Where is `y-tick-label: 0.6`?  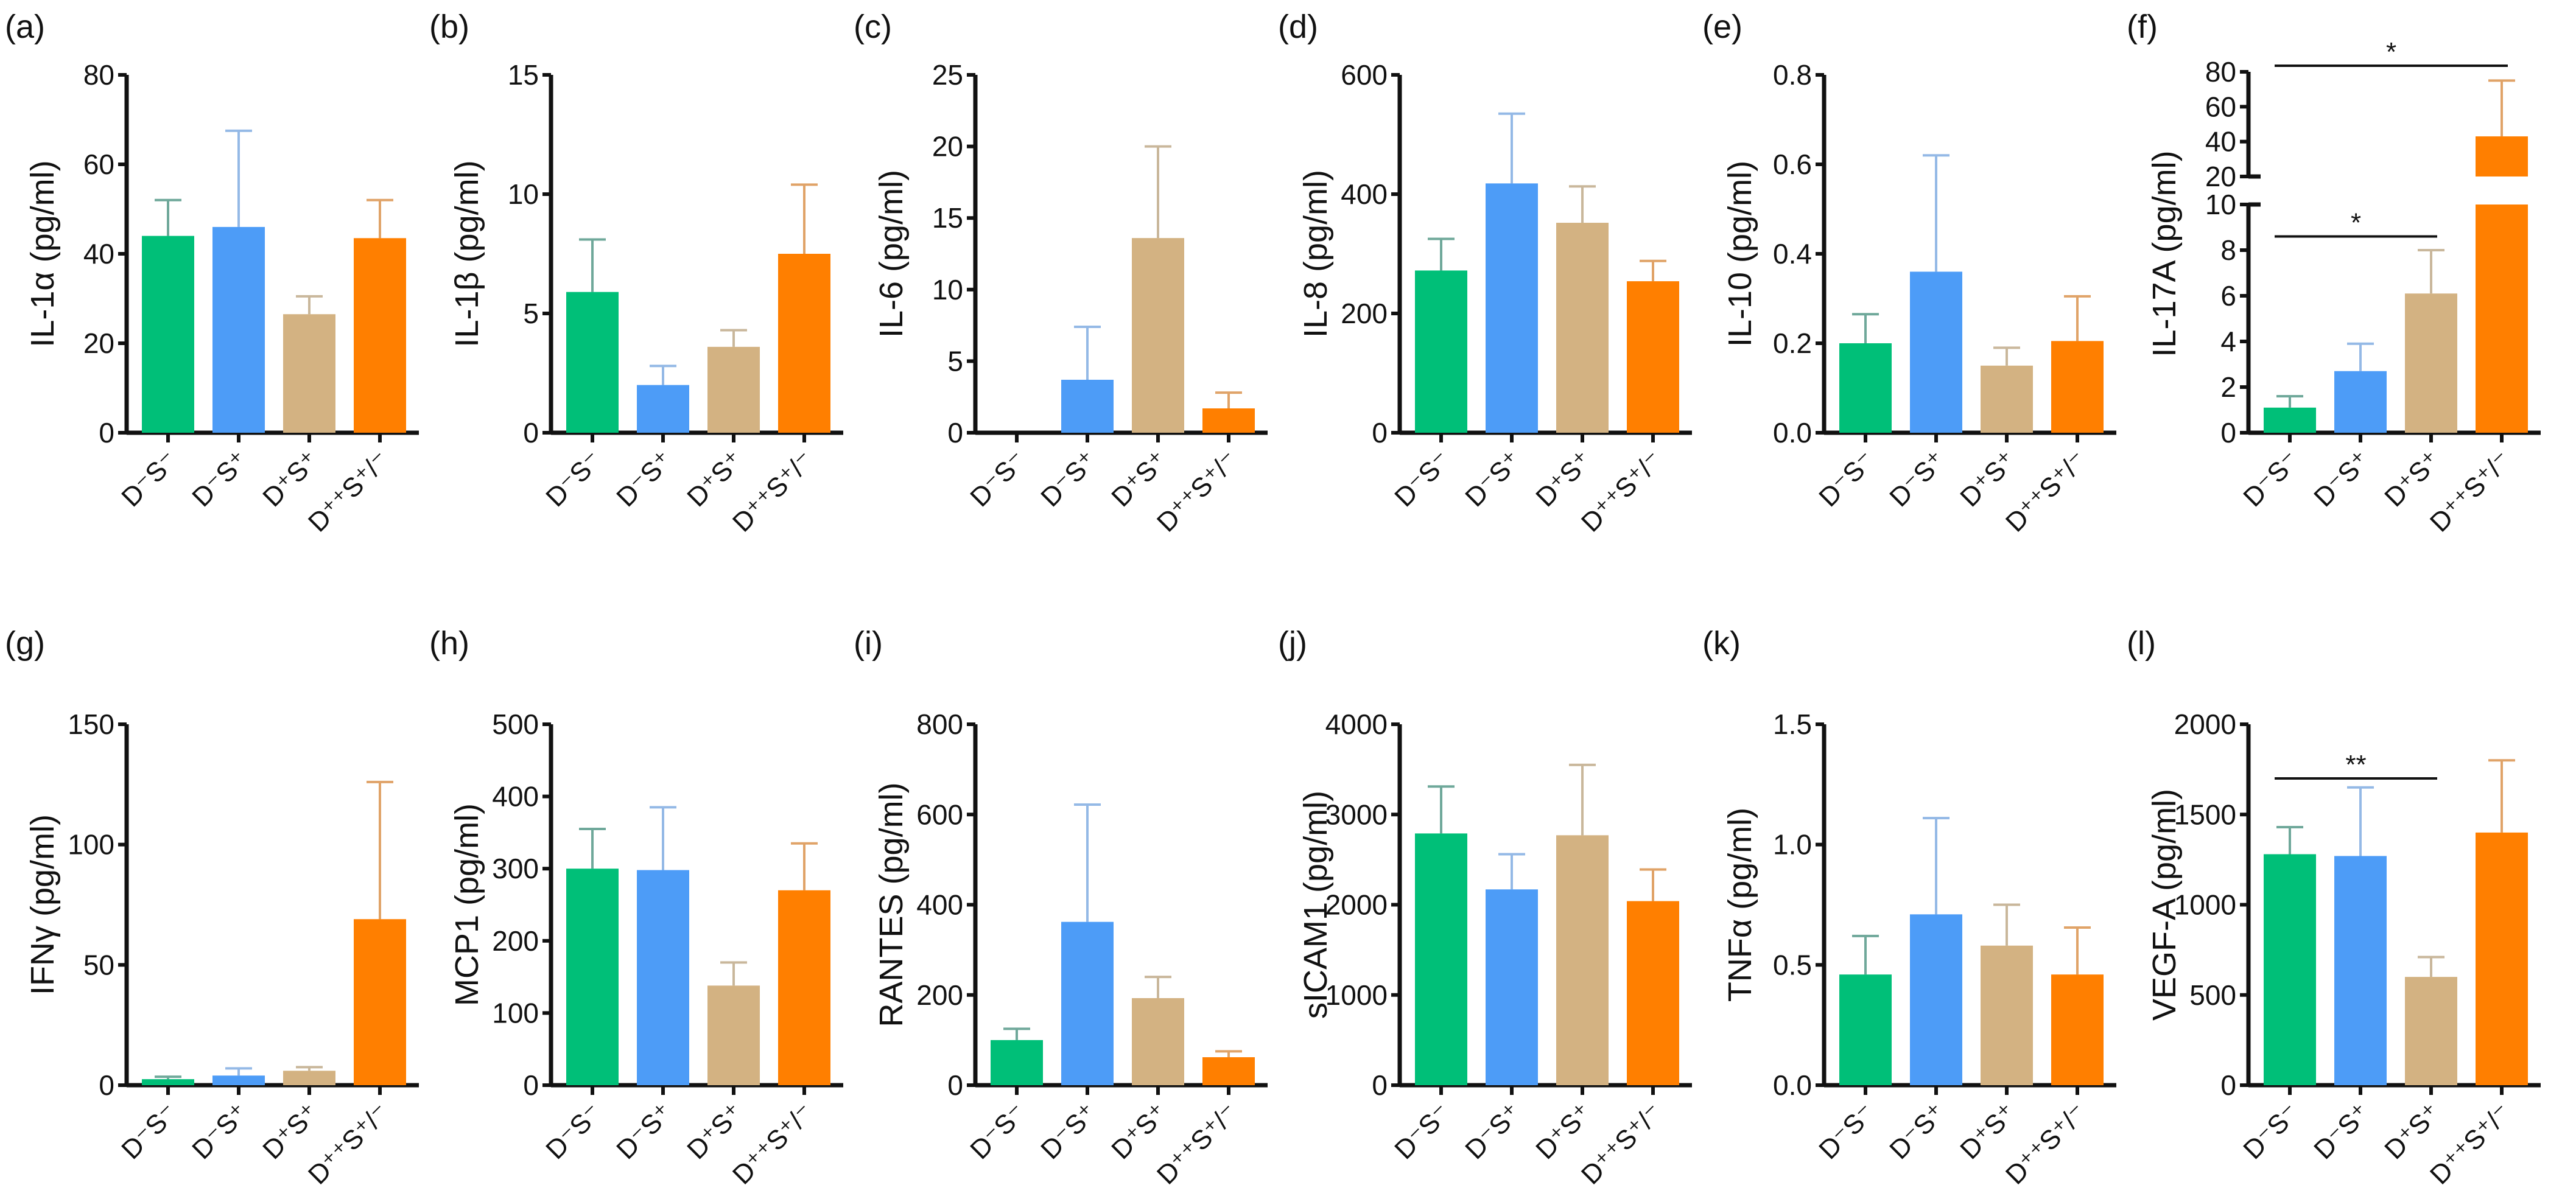
y-tick-label: 0.6 is located at coordinates (1792, 165).